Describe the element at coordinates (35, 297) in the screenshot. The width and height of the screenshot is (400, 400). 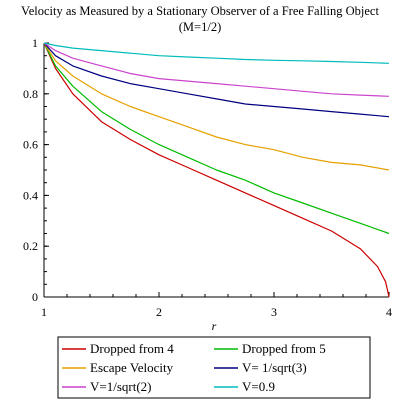
I see `y-tick-label: 0` at that location.